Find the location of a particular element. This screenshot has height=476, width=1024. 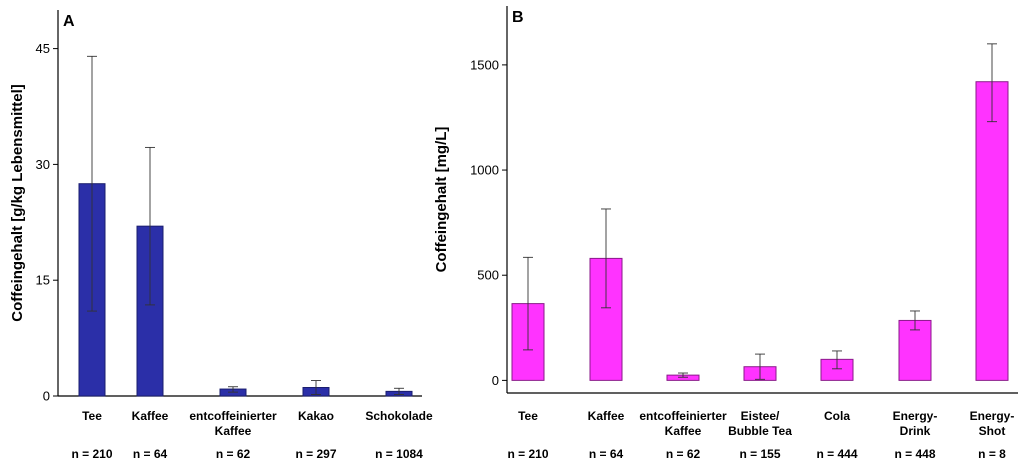

sample-count-label: n = 8 is located at coordinates (992, 454).